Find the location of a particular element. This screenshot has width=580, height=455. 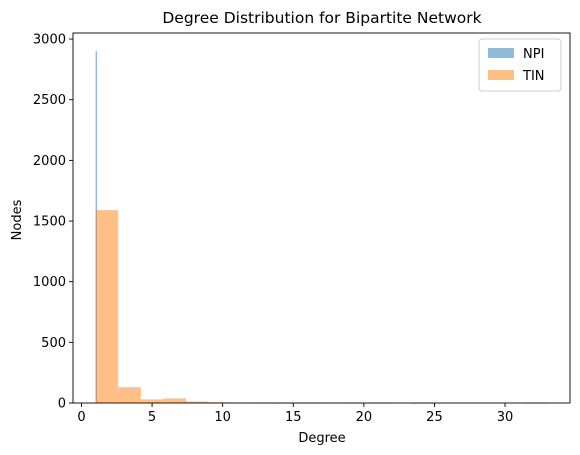

x-tick-label: 5 is located at coordinates (152, 417).